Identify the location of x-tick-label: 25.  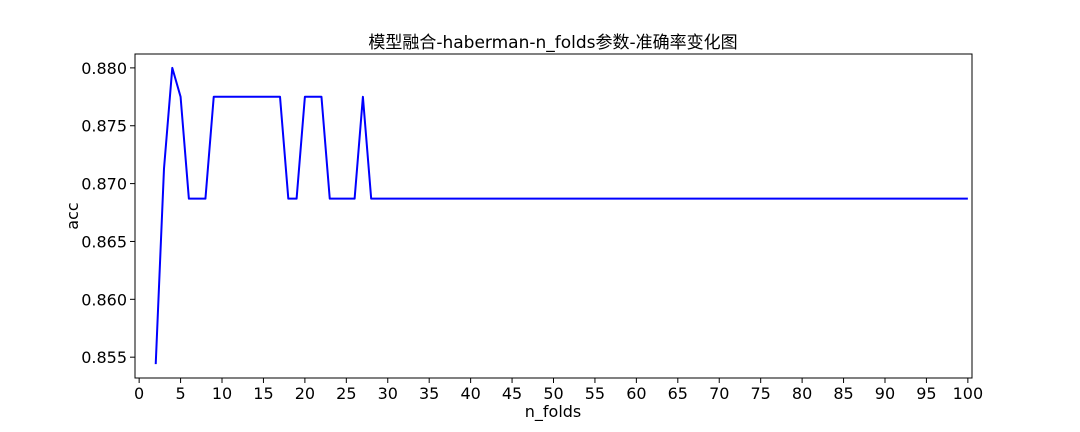
(346, 393).